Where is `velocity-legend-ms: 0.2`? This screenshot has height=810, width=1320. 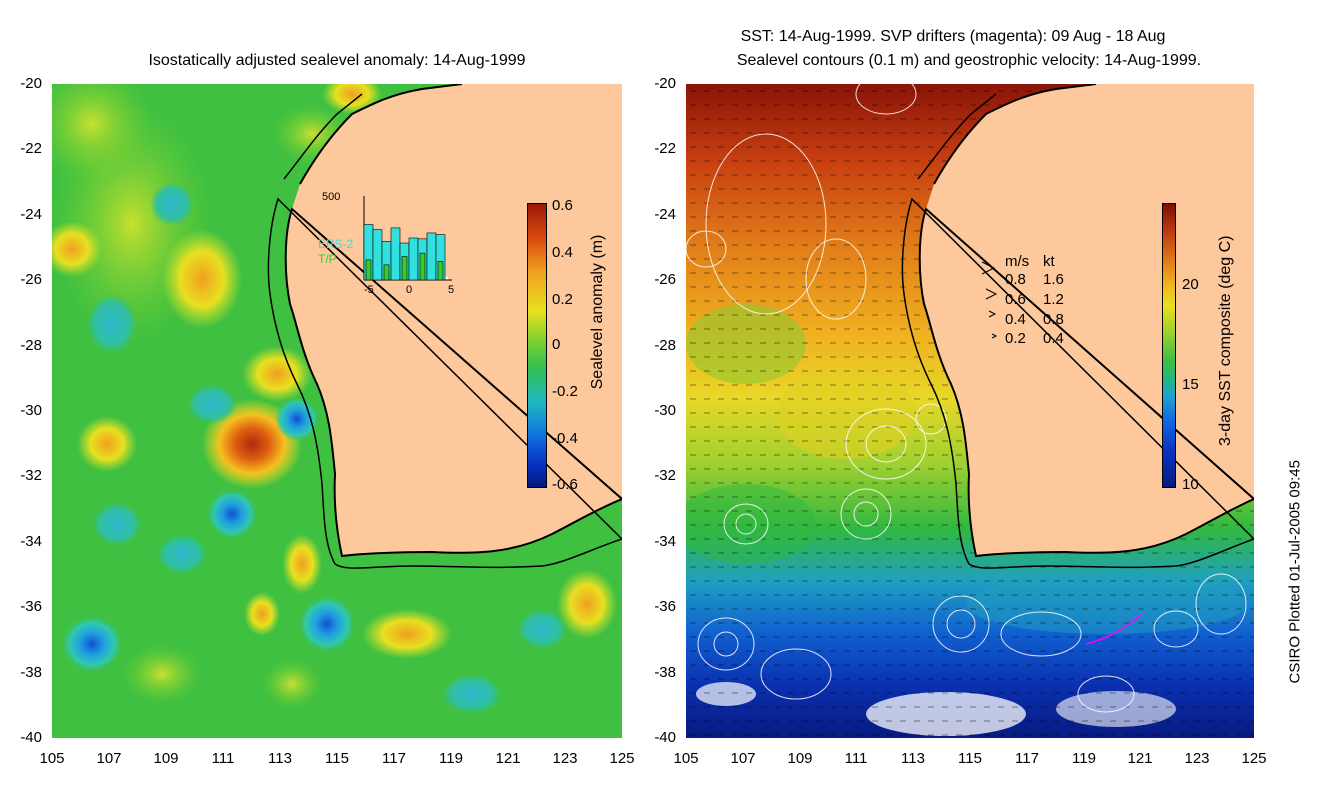 velocity-legend-ms: 0.2 is located at coordinates (1015, 338).